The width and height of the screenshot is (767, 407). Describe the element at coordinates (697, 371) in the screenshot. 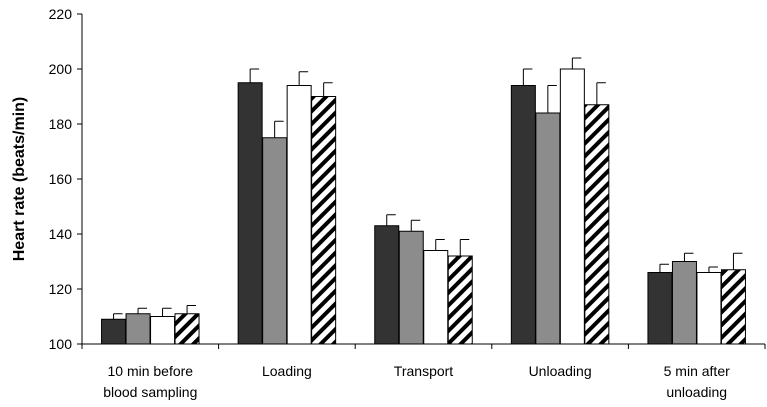

I see `x-tick-label: 5 min after` at that location.